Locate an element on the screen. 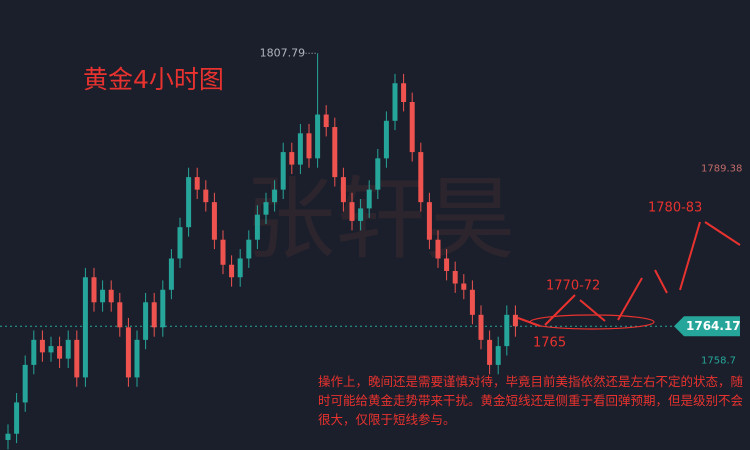 The height and width of the screenshot is (450, 750). level-label: 1758.7 is located at coordinates (718, 361).